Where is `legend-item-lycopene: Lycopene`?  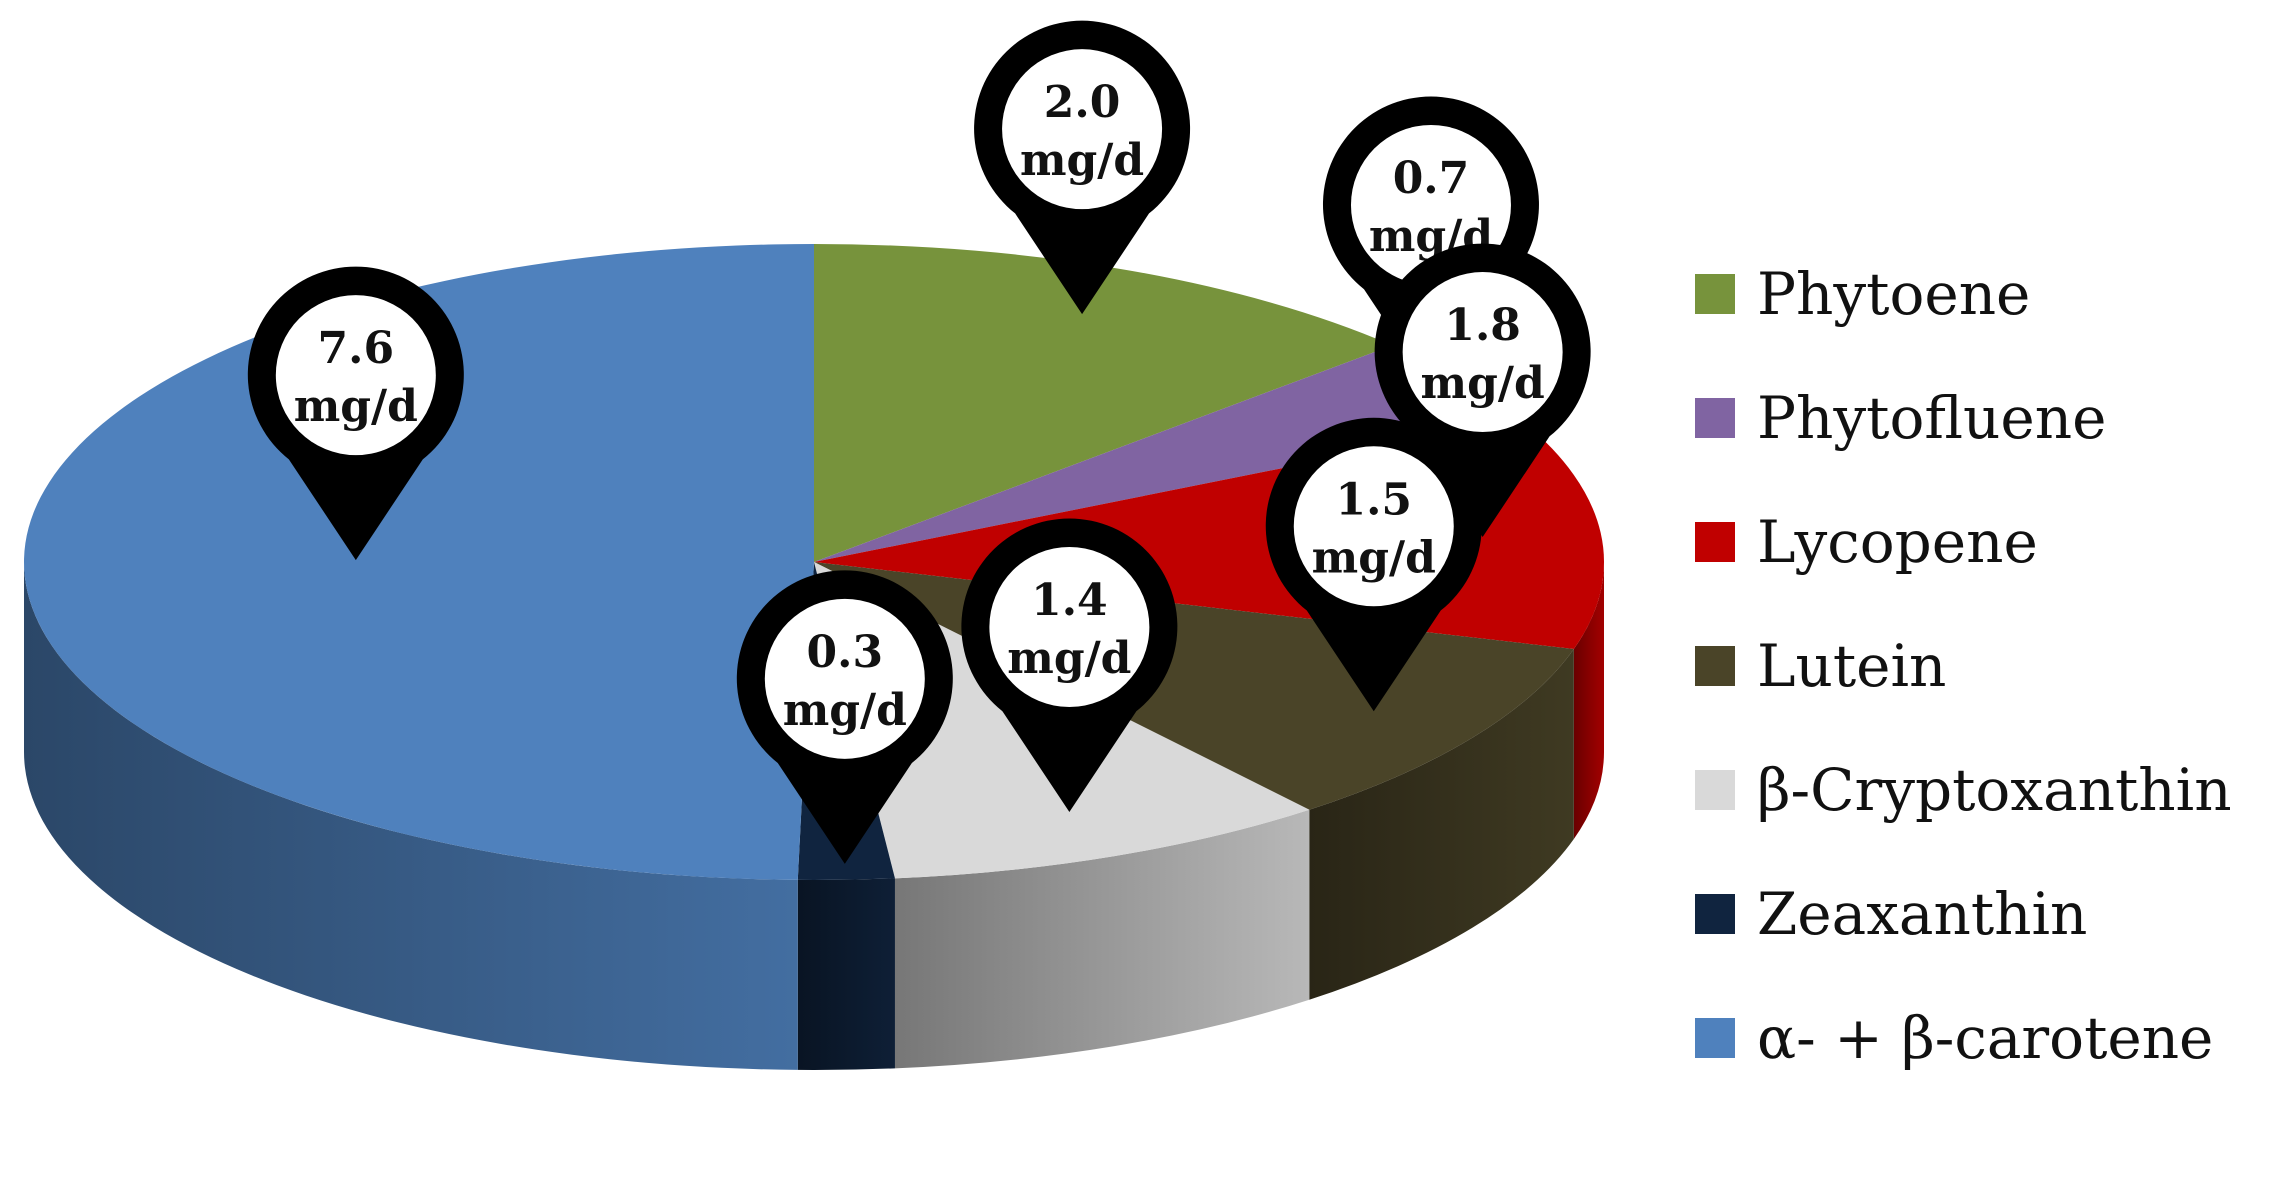
legend-item-lycopene: Lycopene is located at coordinates (1963, 542).